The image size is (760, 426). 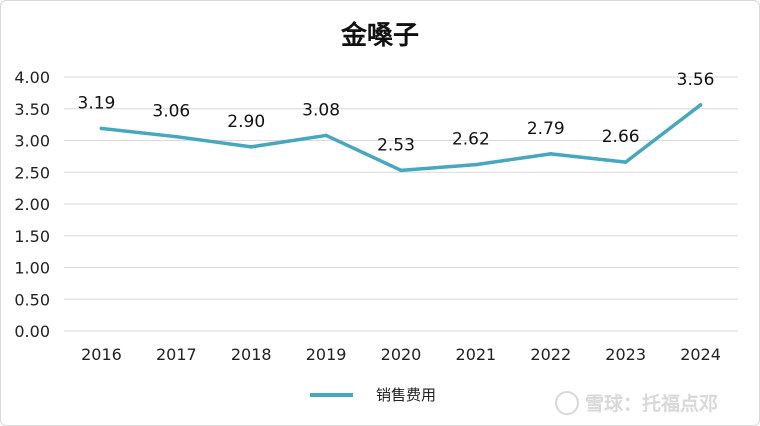 I want to click on data-label: 2.90, so click(x=246, y=122).